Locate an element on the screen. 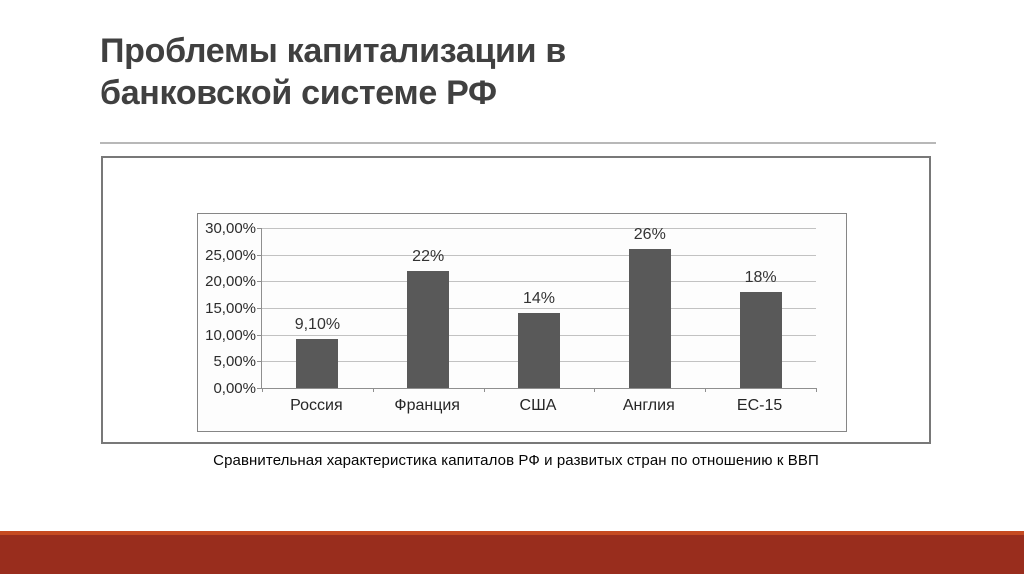  x-axis-label: США is located at coordinates (538, 405).